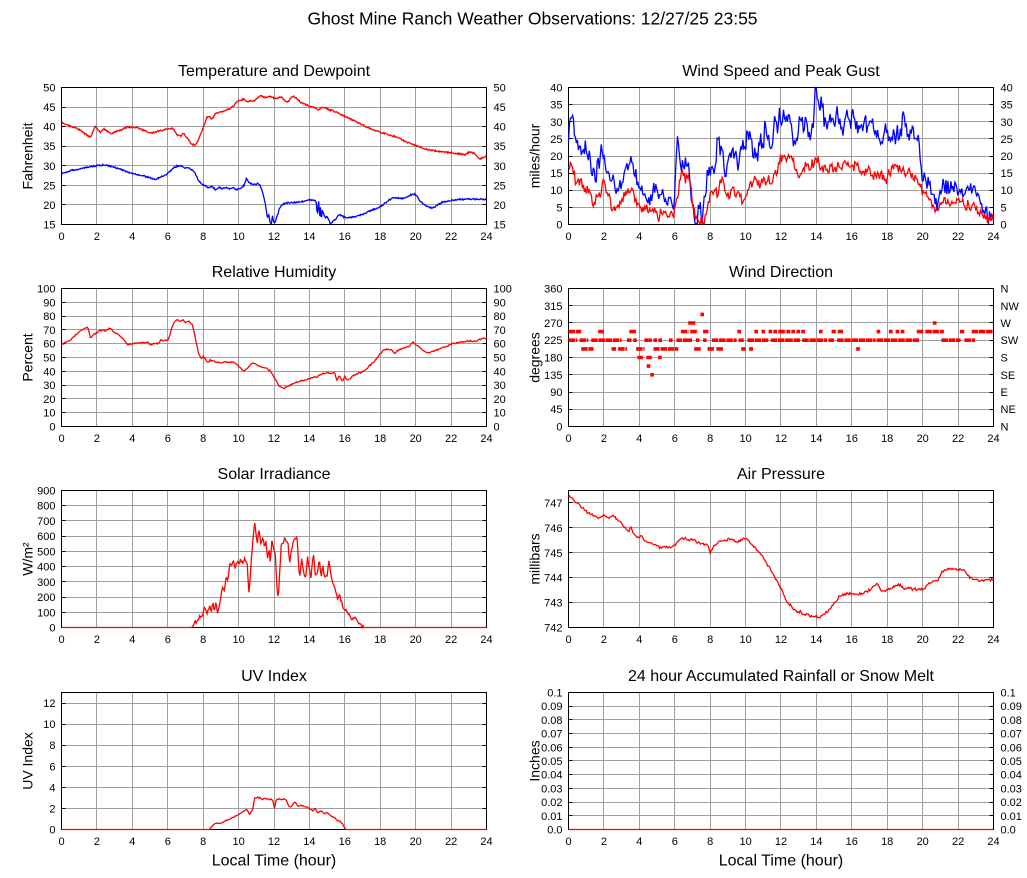 Image resolution: width=1027 pixels, height=878 pixels. I want to click on svg-text: Local Time (hour), so click(781, 861).